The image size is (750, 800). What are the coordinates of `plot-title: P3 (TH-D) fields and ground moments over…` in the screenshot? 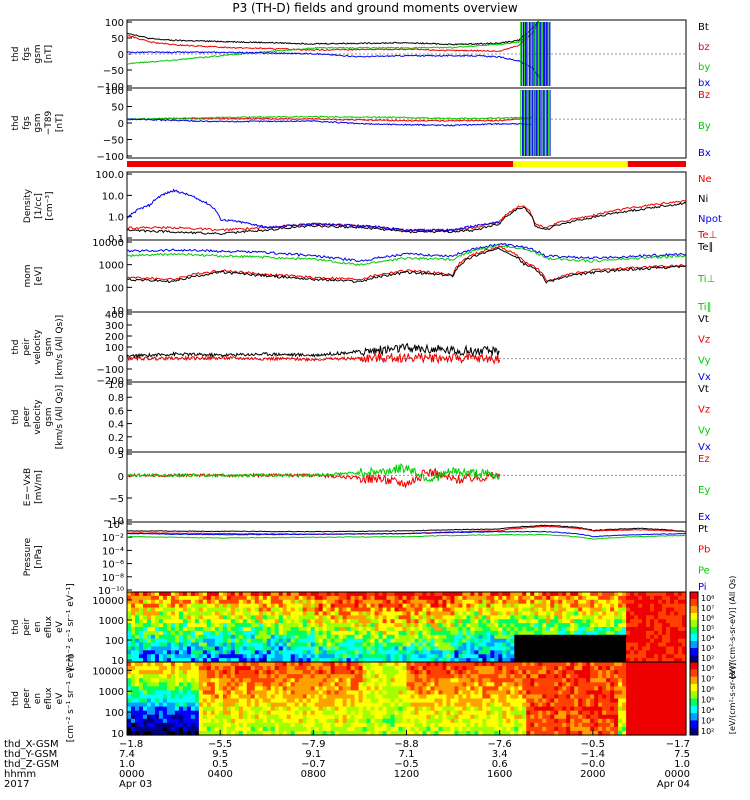 It's located at (374, 8).